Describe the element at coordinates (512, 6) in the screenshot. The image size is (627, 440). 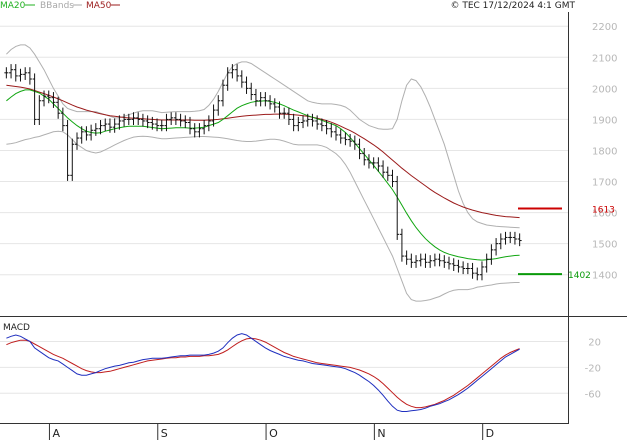
I see `copyright-label: © TEC 17/12/2024 4:1 GMT` at that location.